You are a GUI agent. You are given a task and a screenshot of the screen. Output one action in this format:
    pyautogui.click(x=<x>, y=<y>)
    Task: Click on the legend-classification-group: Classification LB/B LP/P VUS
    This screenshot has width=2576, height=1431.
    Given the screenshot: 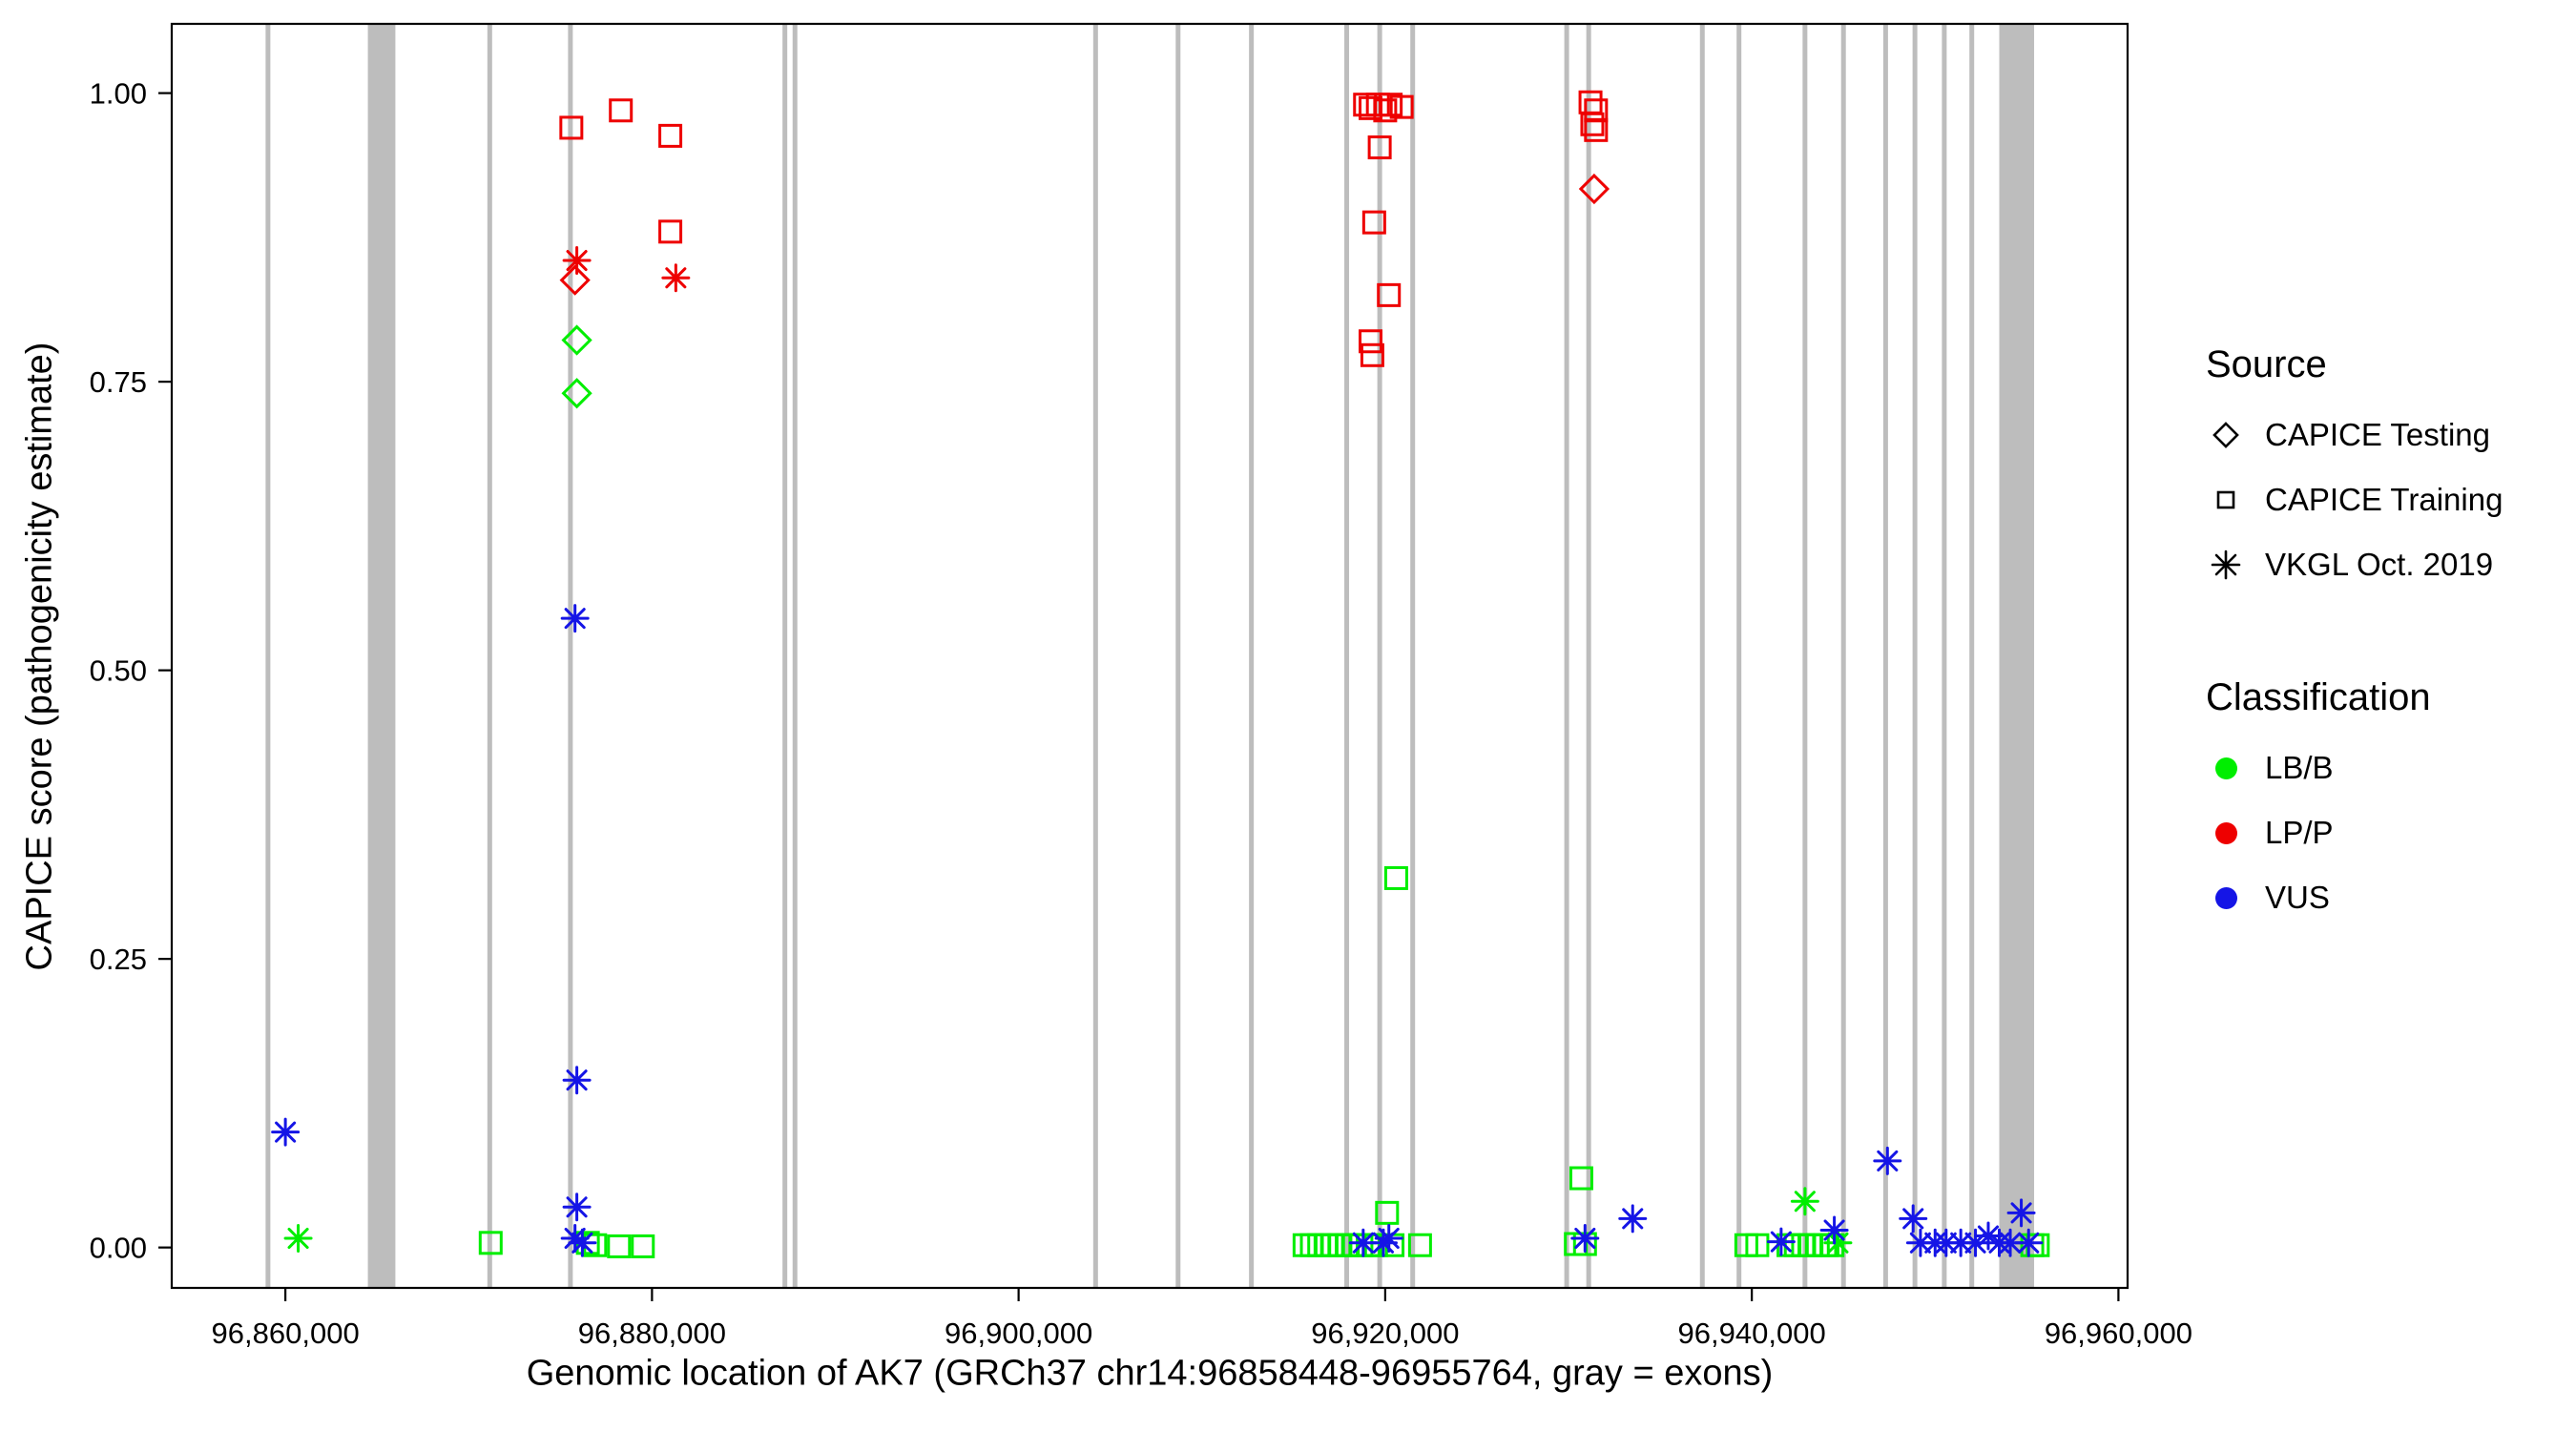 What is the action you would take?
    pyautogui.click(x=2354, y=797)
    